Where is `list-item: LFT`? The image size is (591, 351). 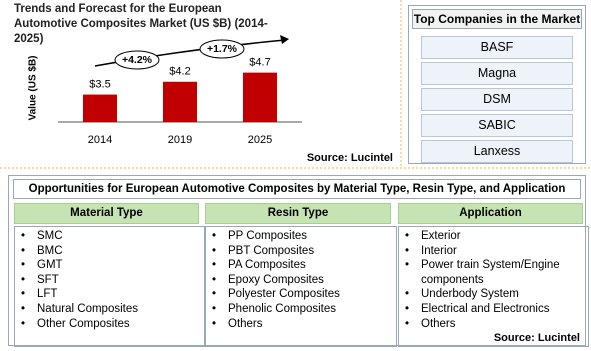 list-item: LFT is located at coordinates (112, 294).